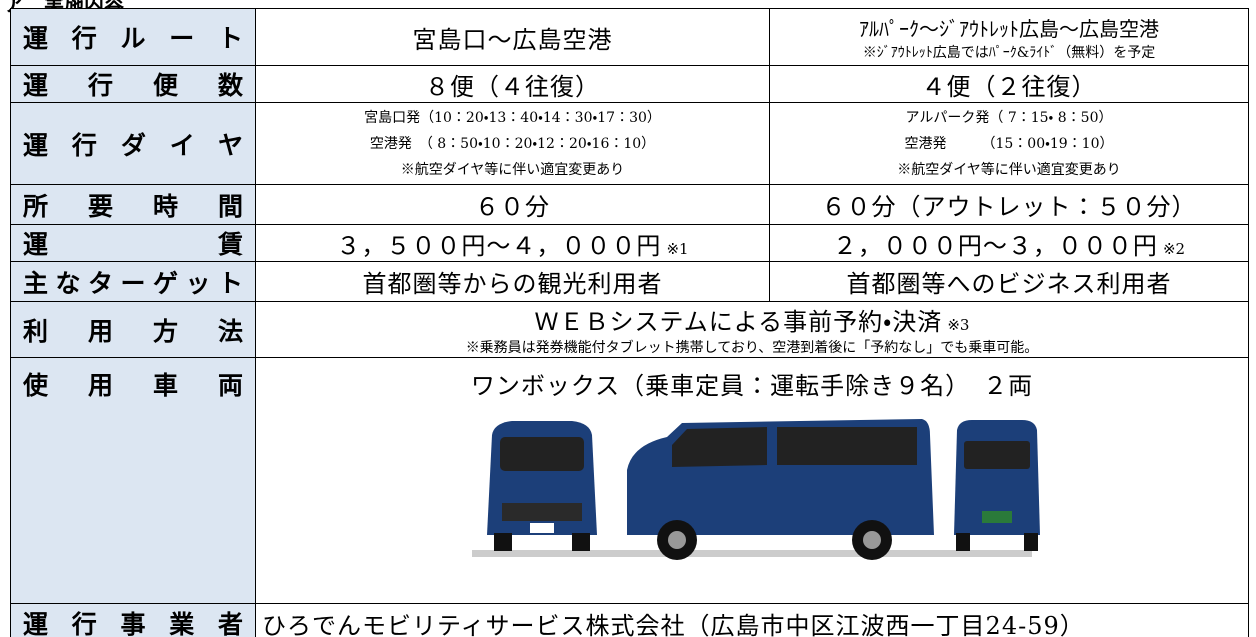  I want to click on cell: ６０分（アウトレット：５０分）, so click(1009, 204).